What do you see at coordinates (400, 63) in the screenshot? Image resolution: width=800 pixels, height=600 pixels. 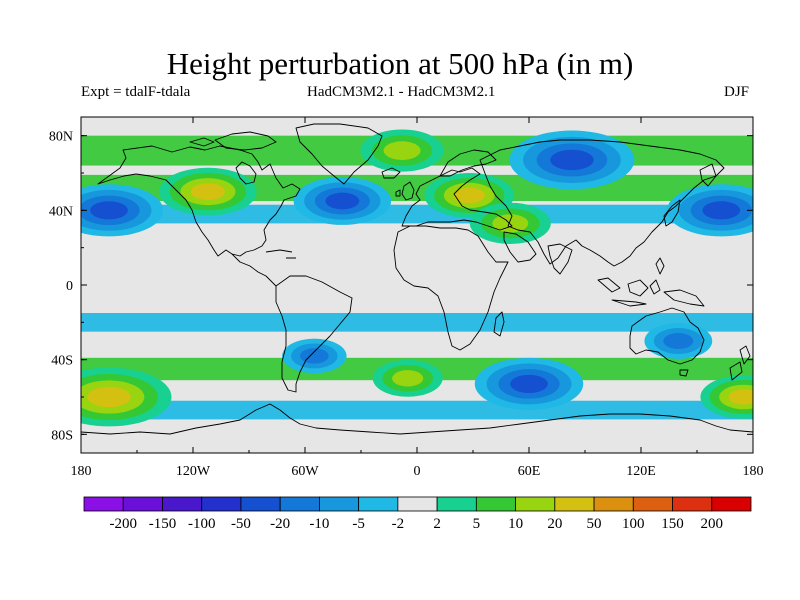 I see `map-title: Height perturbation at 500 hPa (in m)` at bounding box center [400, 63].